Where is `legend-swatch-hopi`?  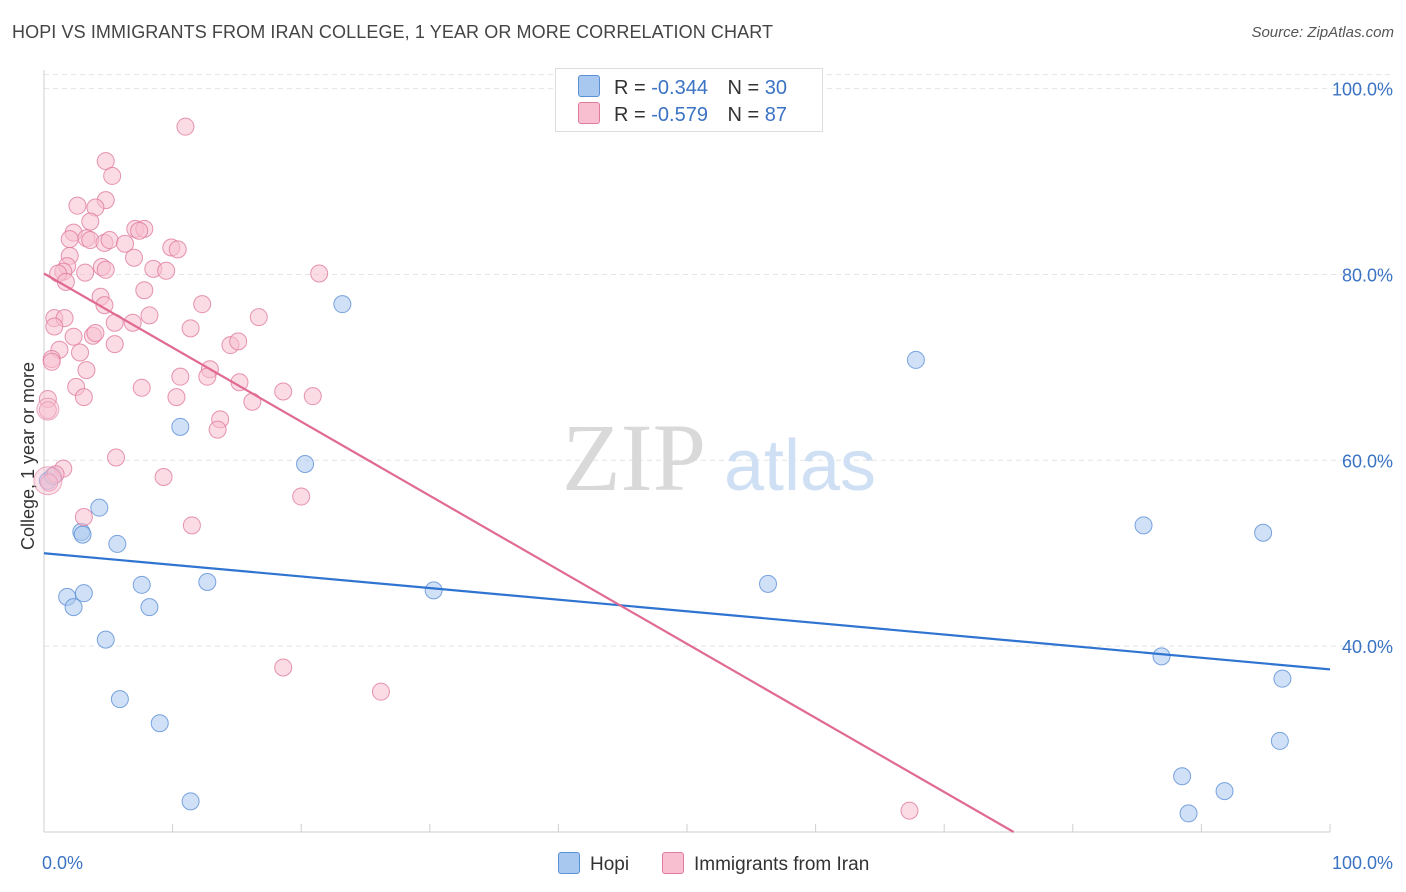
legend-swatch-hopi is located at coordinates (589, 86).